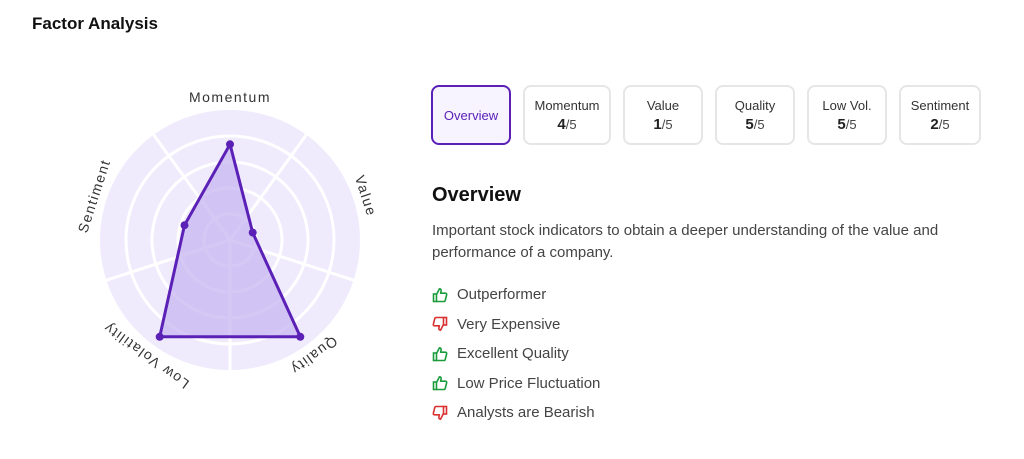 The height and width of the screenshot is (459, 1024). I want to click on tab-momentum-score: 4/5, so click(567, 124).